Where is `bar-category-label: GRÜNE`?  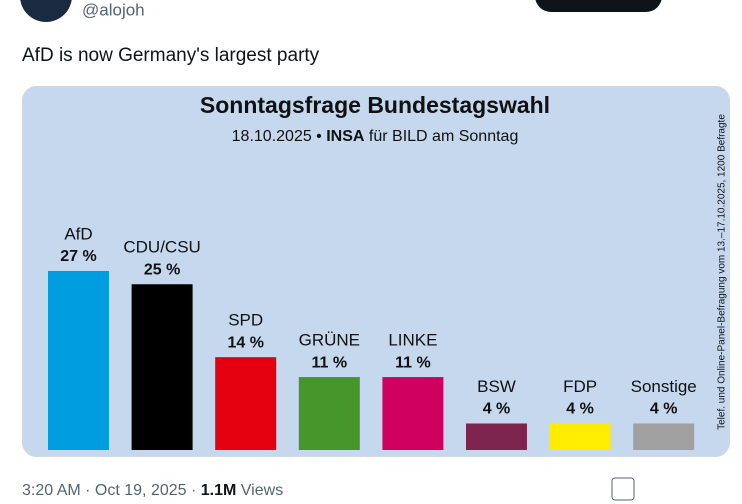
bar-category-label: GRÜNE is located at coordinates (329, 340).